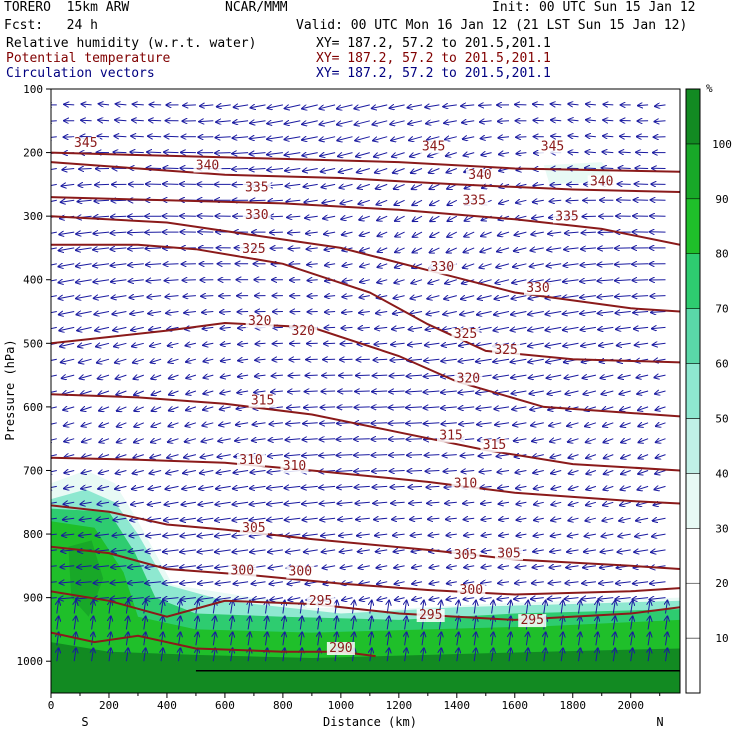 This screenshot has width=740, height=740. Describe the element at coordinates (33, 216) in the screenshot. I see `y-tick-label-300: 300` at that location.